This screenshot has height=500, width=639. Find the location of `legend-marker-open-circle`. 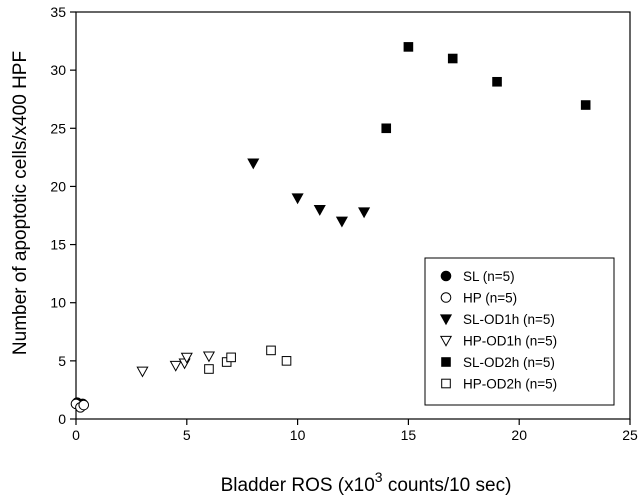

legend-marker-open-circle is located at coordinates (446, 297).